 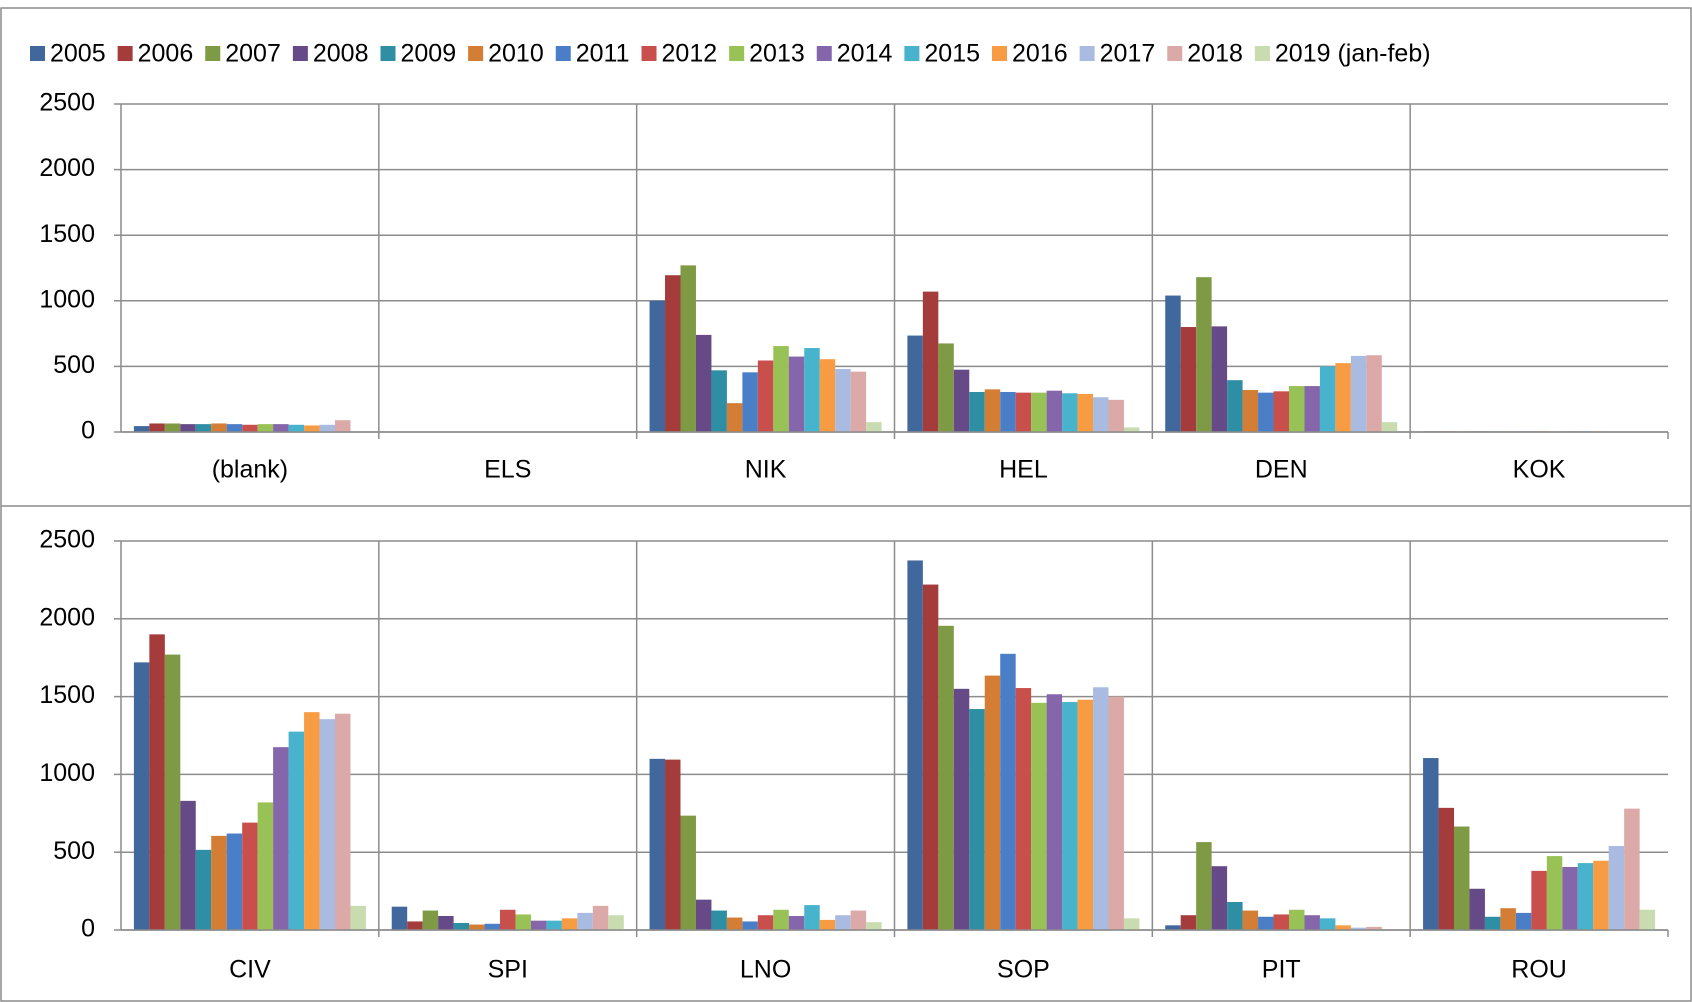 I want to click on legend-label: 2005, so click(x=78, y=54).